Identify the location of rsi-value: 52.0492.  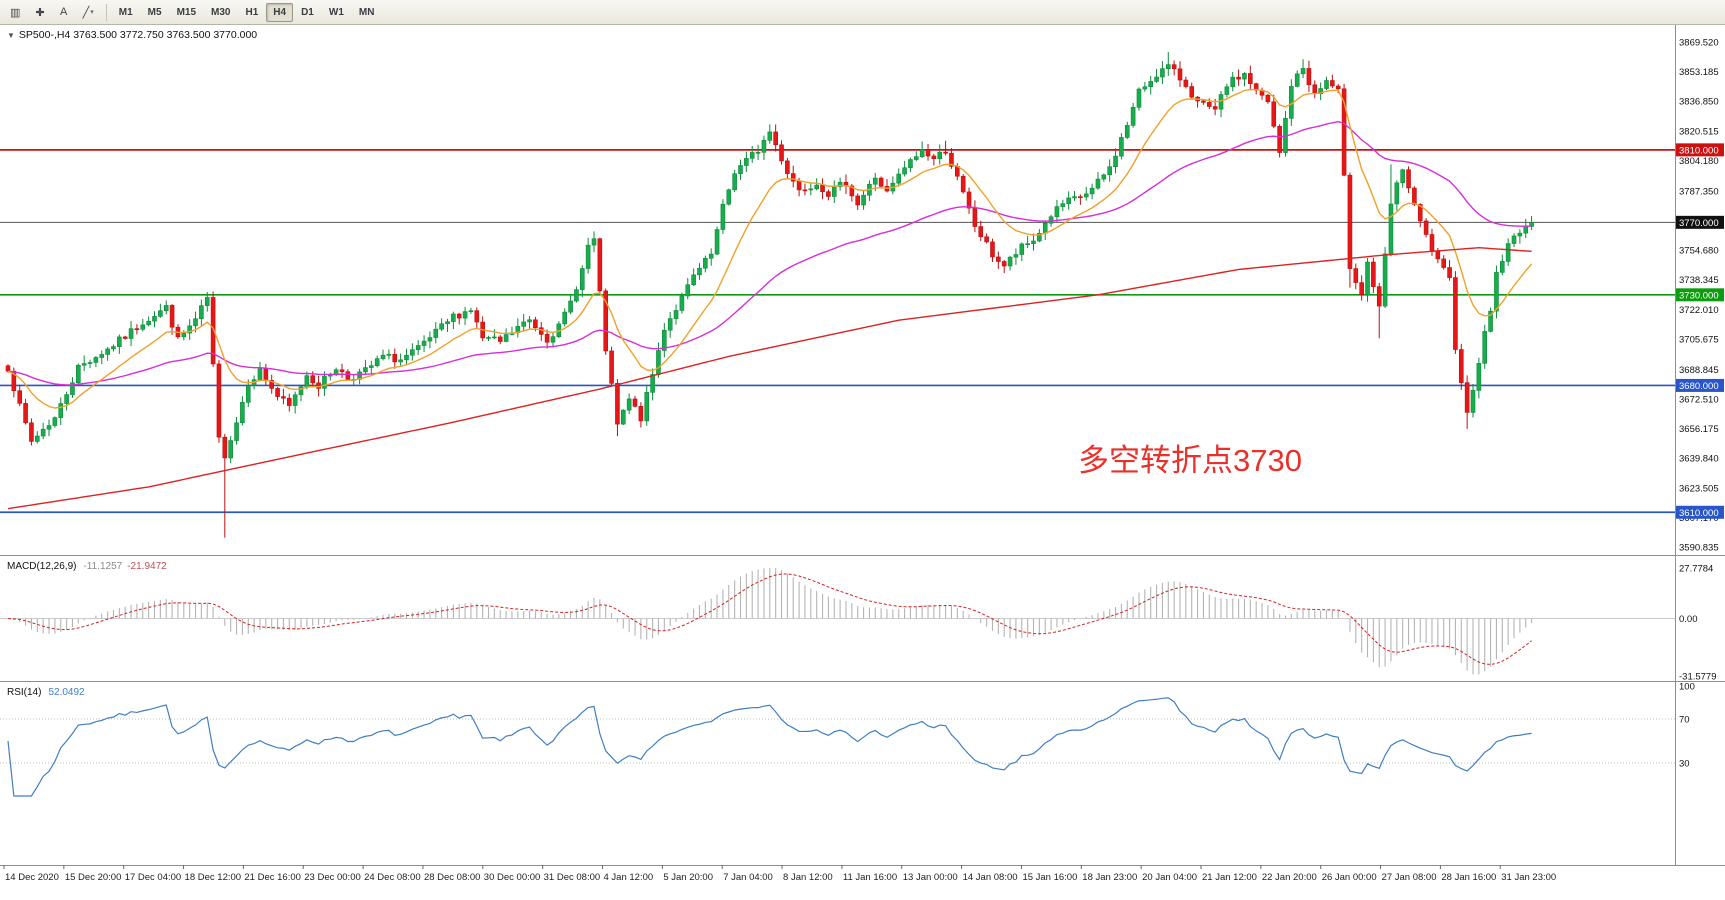
(66, 692).